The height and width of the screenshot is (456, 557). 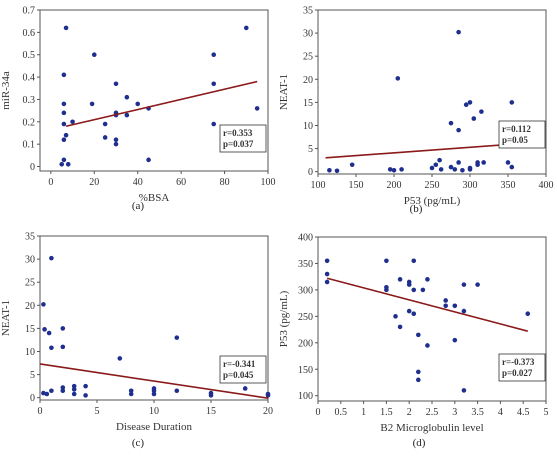 I want to click on p-value-label: p=0.037, so click(x=238, y=144).